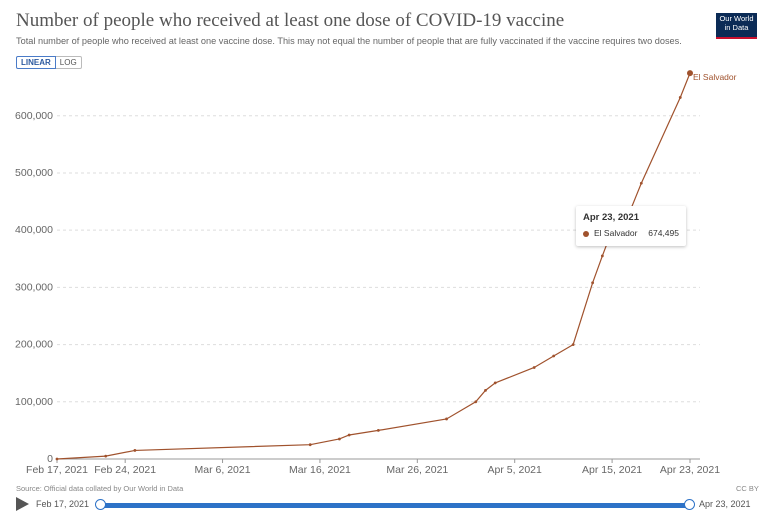 The height and width of the screenshot is (511, 768). Describe the element at coordinates (34, 402) in the screenshot. I see `y-tick-label: 100,000` at that location.